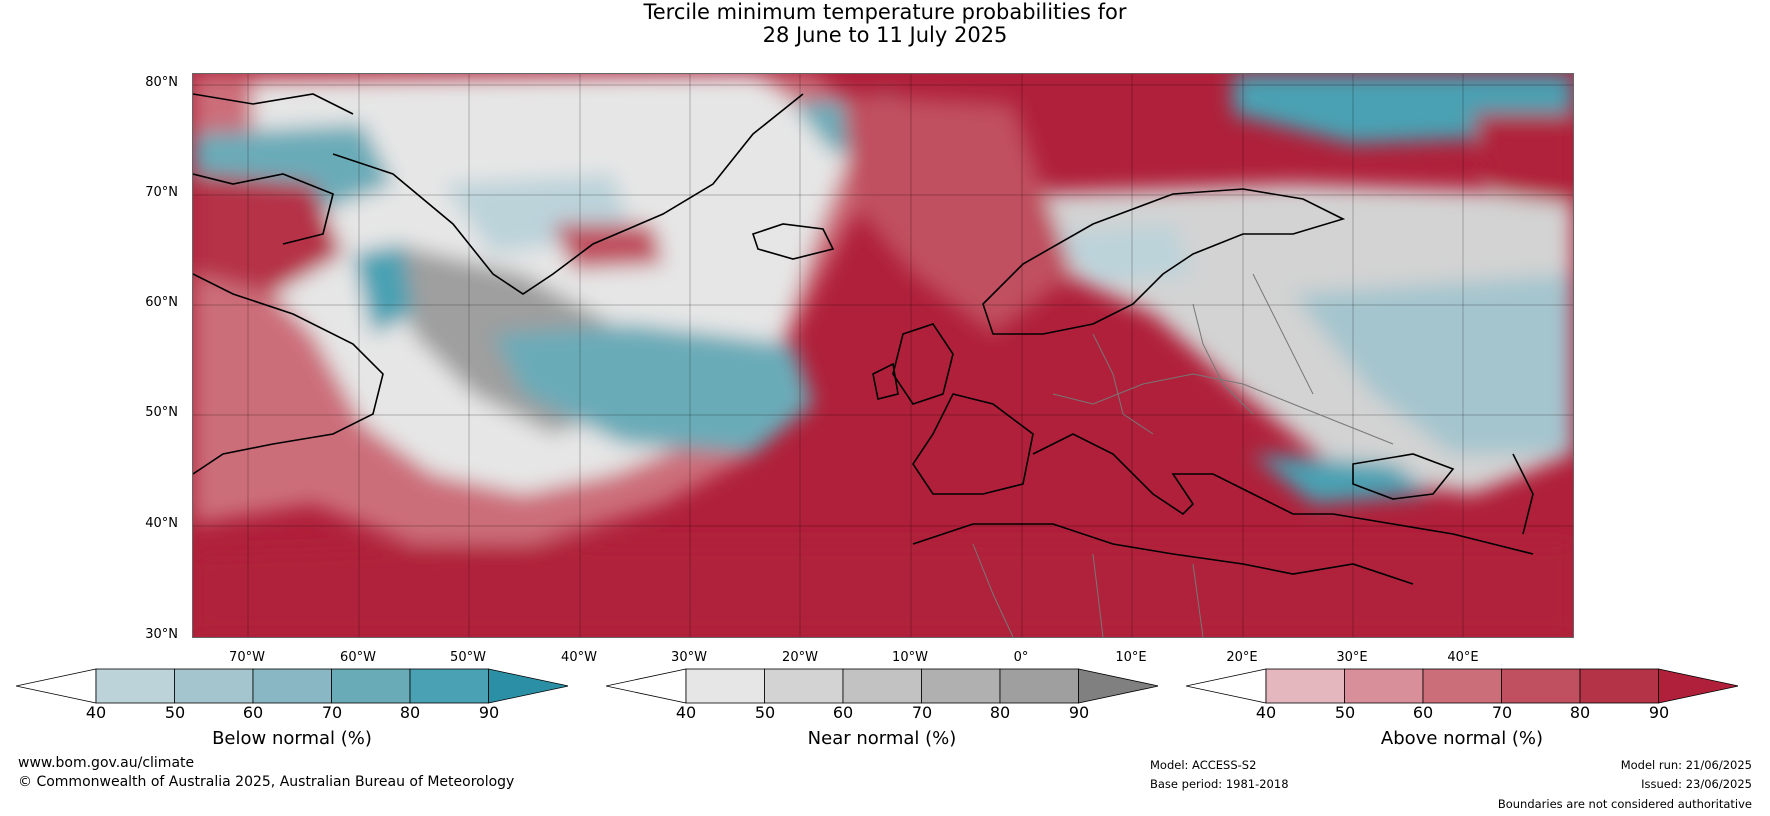  What do you see at coordinates (161, 302) in the screenshot?
I see `lat-label-60n: 60°N` at bounding box center [161, 302].